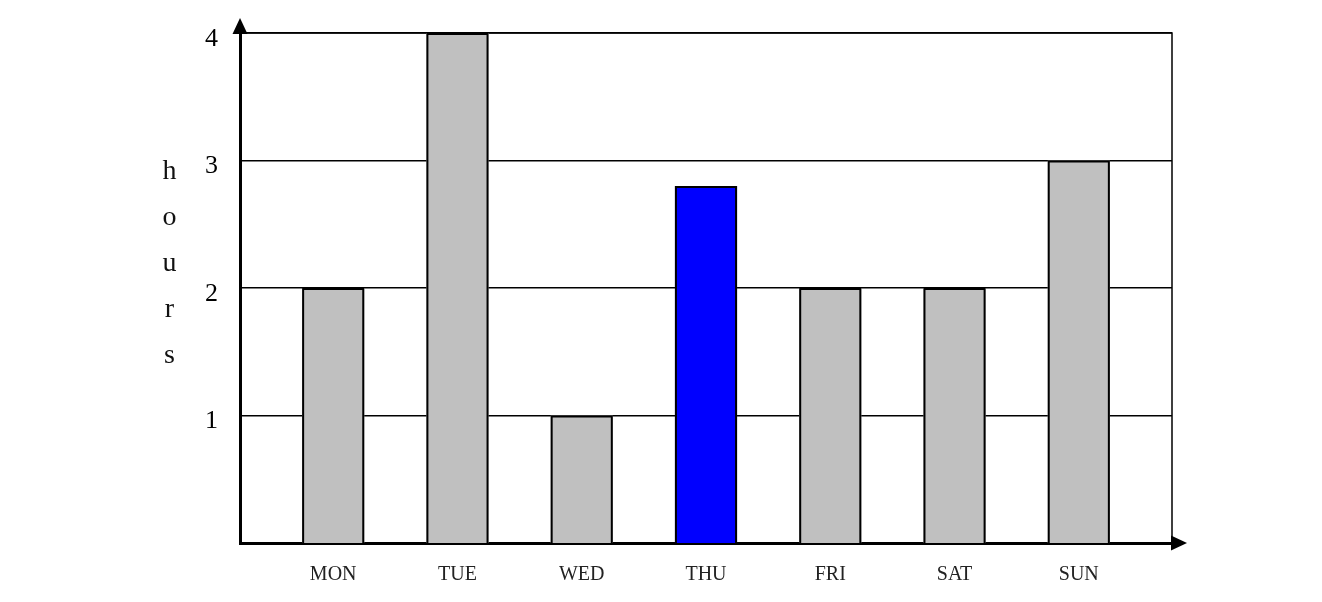 This screenshot has height=602, width=1322. Describe the element at coordinates (954, 573) in the screenshot. I see `x-tick-label: SAT` at that location.